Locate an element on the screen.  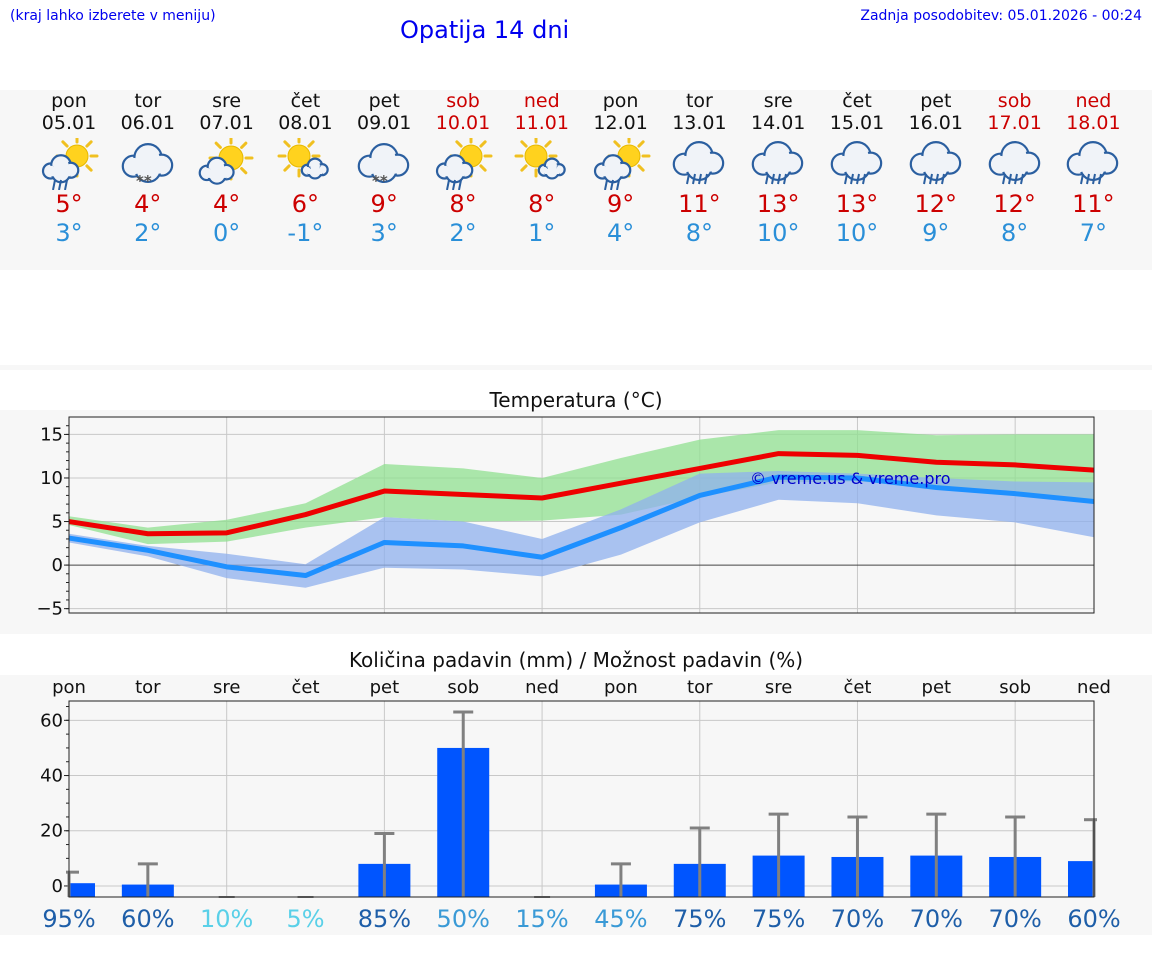
day-date: 07.01 is located at coordinates (226, 123).